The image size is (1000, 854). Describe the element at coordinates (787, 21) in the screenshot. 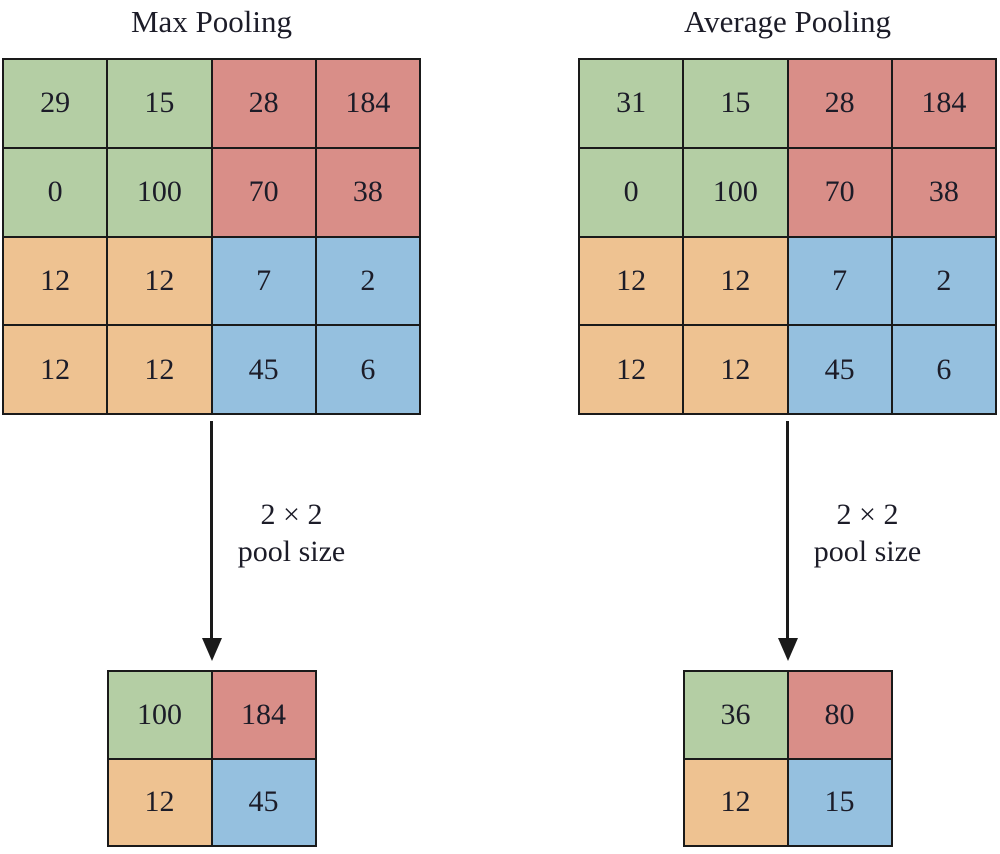

I see `panel-title-average: Average Pooling` at that location.